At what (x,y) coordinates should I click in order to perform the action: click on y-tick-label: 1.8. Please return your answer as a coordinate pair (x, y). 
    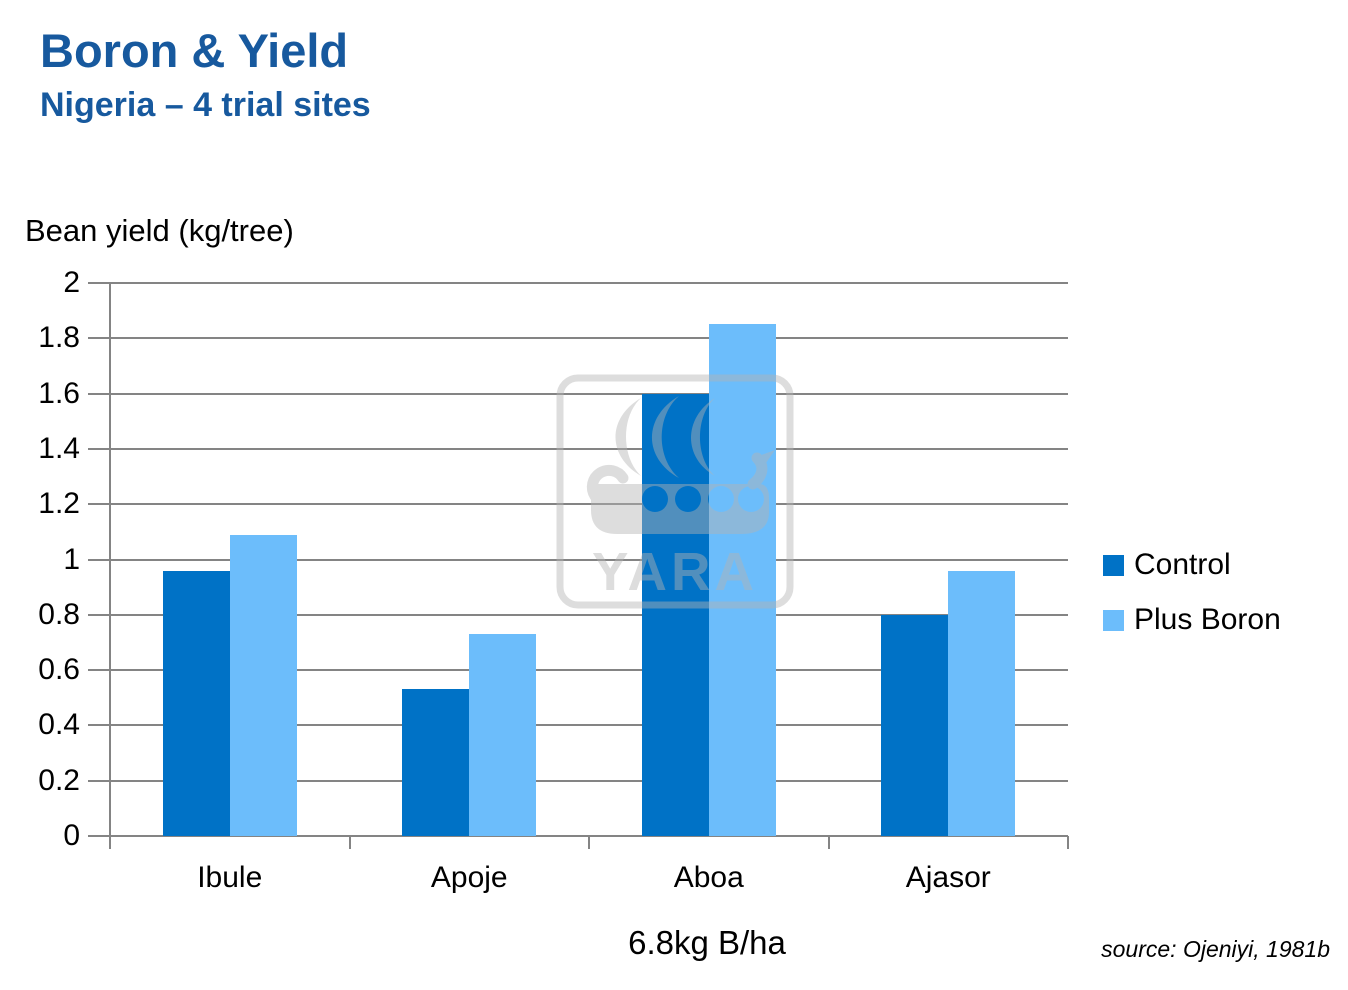
    Looking at the image, I should click on (59, 338).